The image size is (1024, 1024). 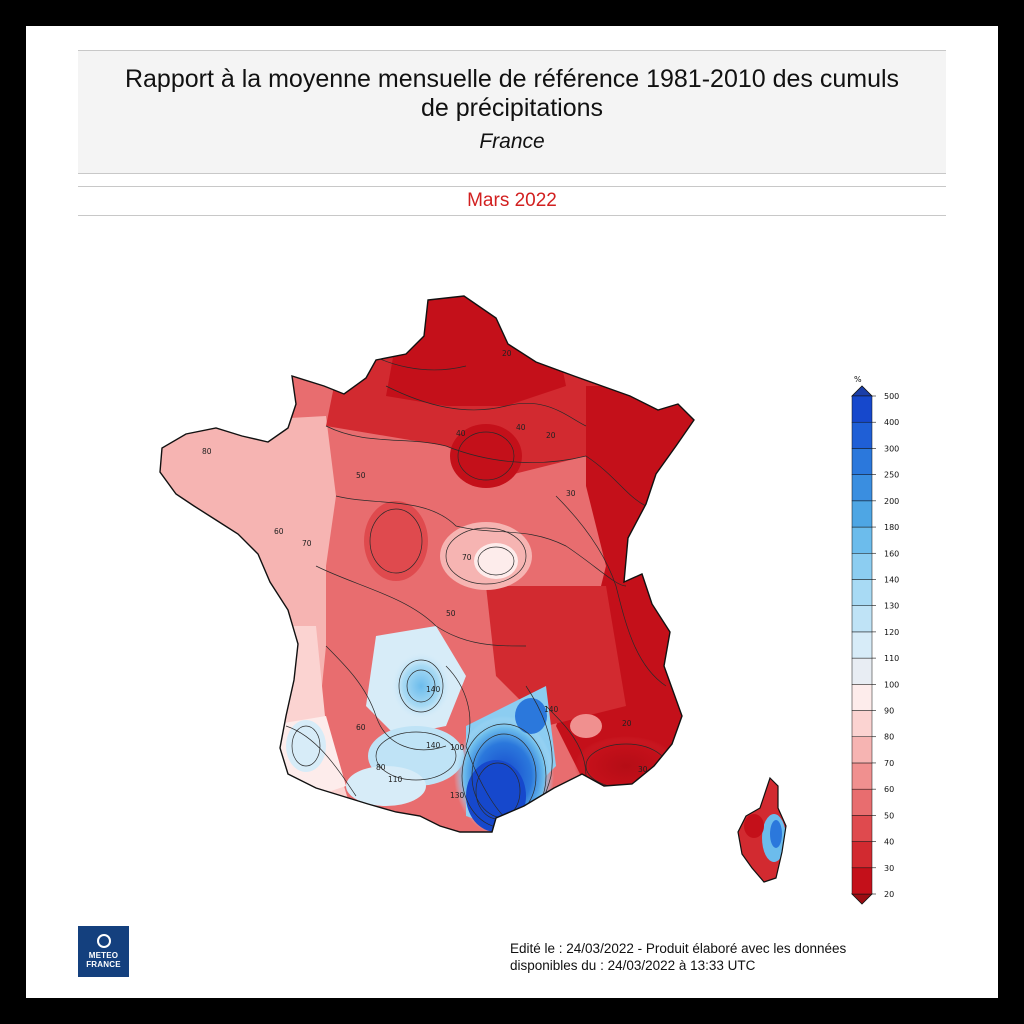 I want to click on legend-tick-label: 160, so click(x=891, y=553).